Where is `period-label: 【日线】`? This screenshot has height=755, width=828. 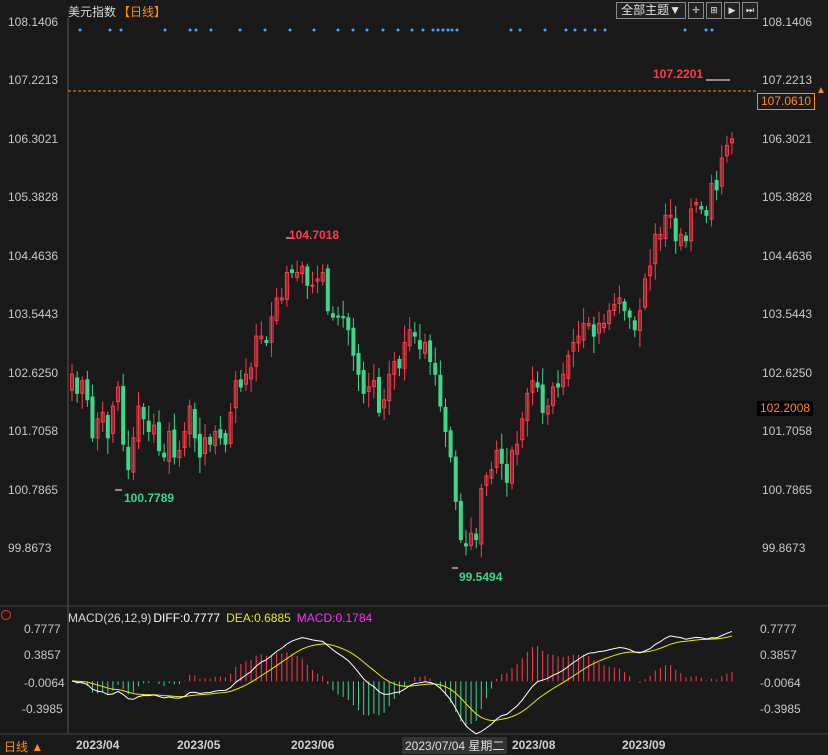 period-label: 【日线】 is located at coordinates (142, 12).